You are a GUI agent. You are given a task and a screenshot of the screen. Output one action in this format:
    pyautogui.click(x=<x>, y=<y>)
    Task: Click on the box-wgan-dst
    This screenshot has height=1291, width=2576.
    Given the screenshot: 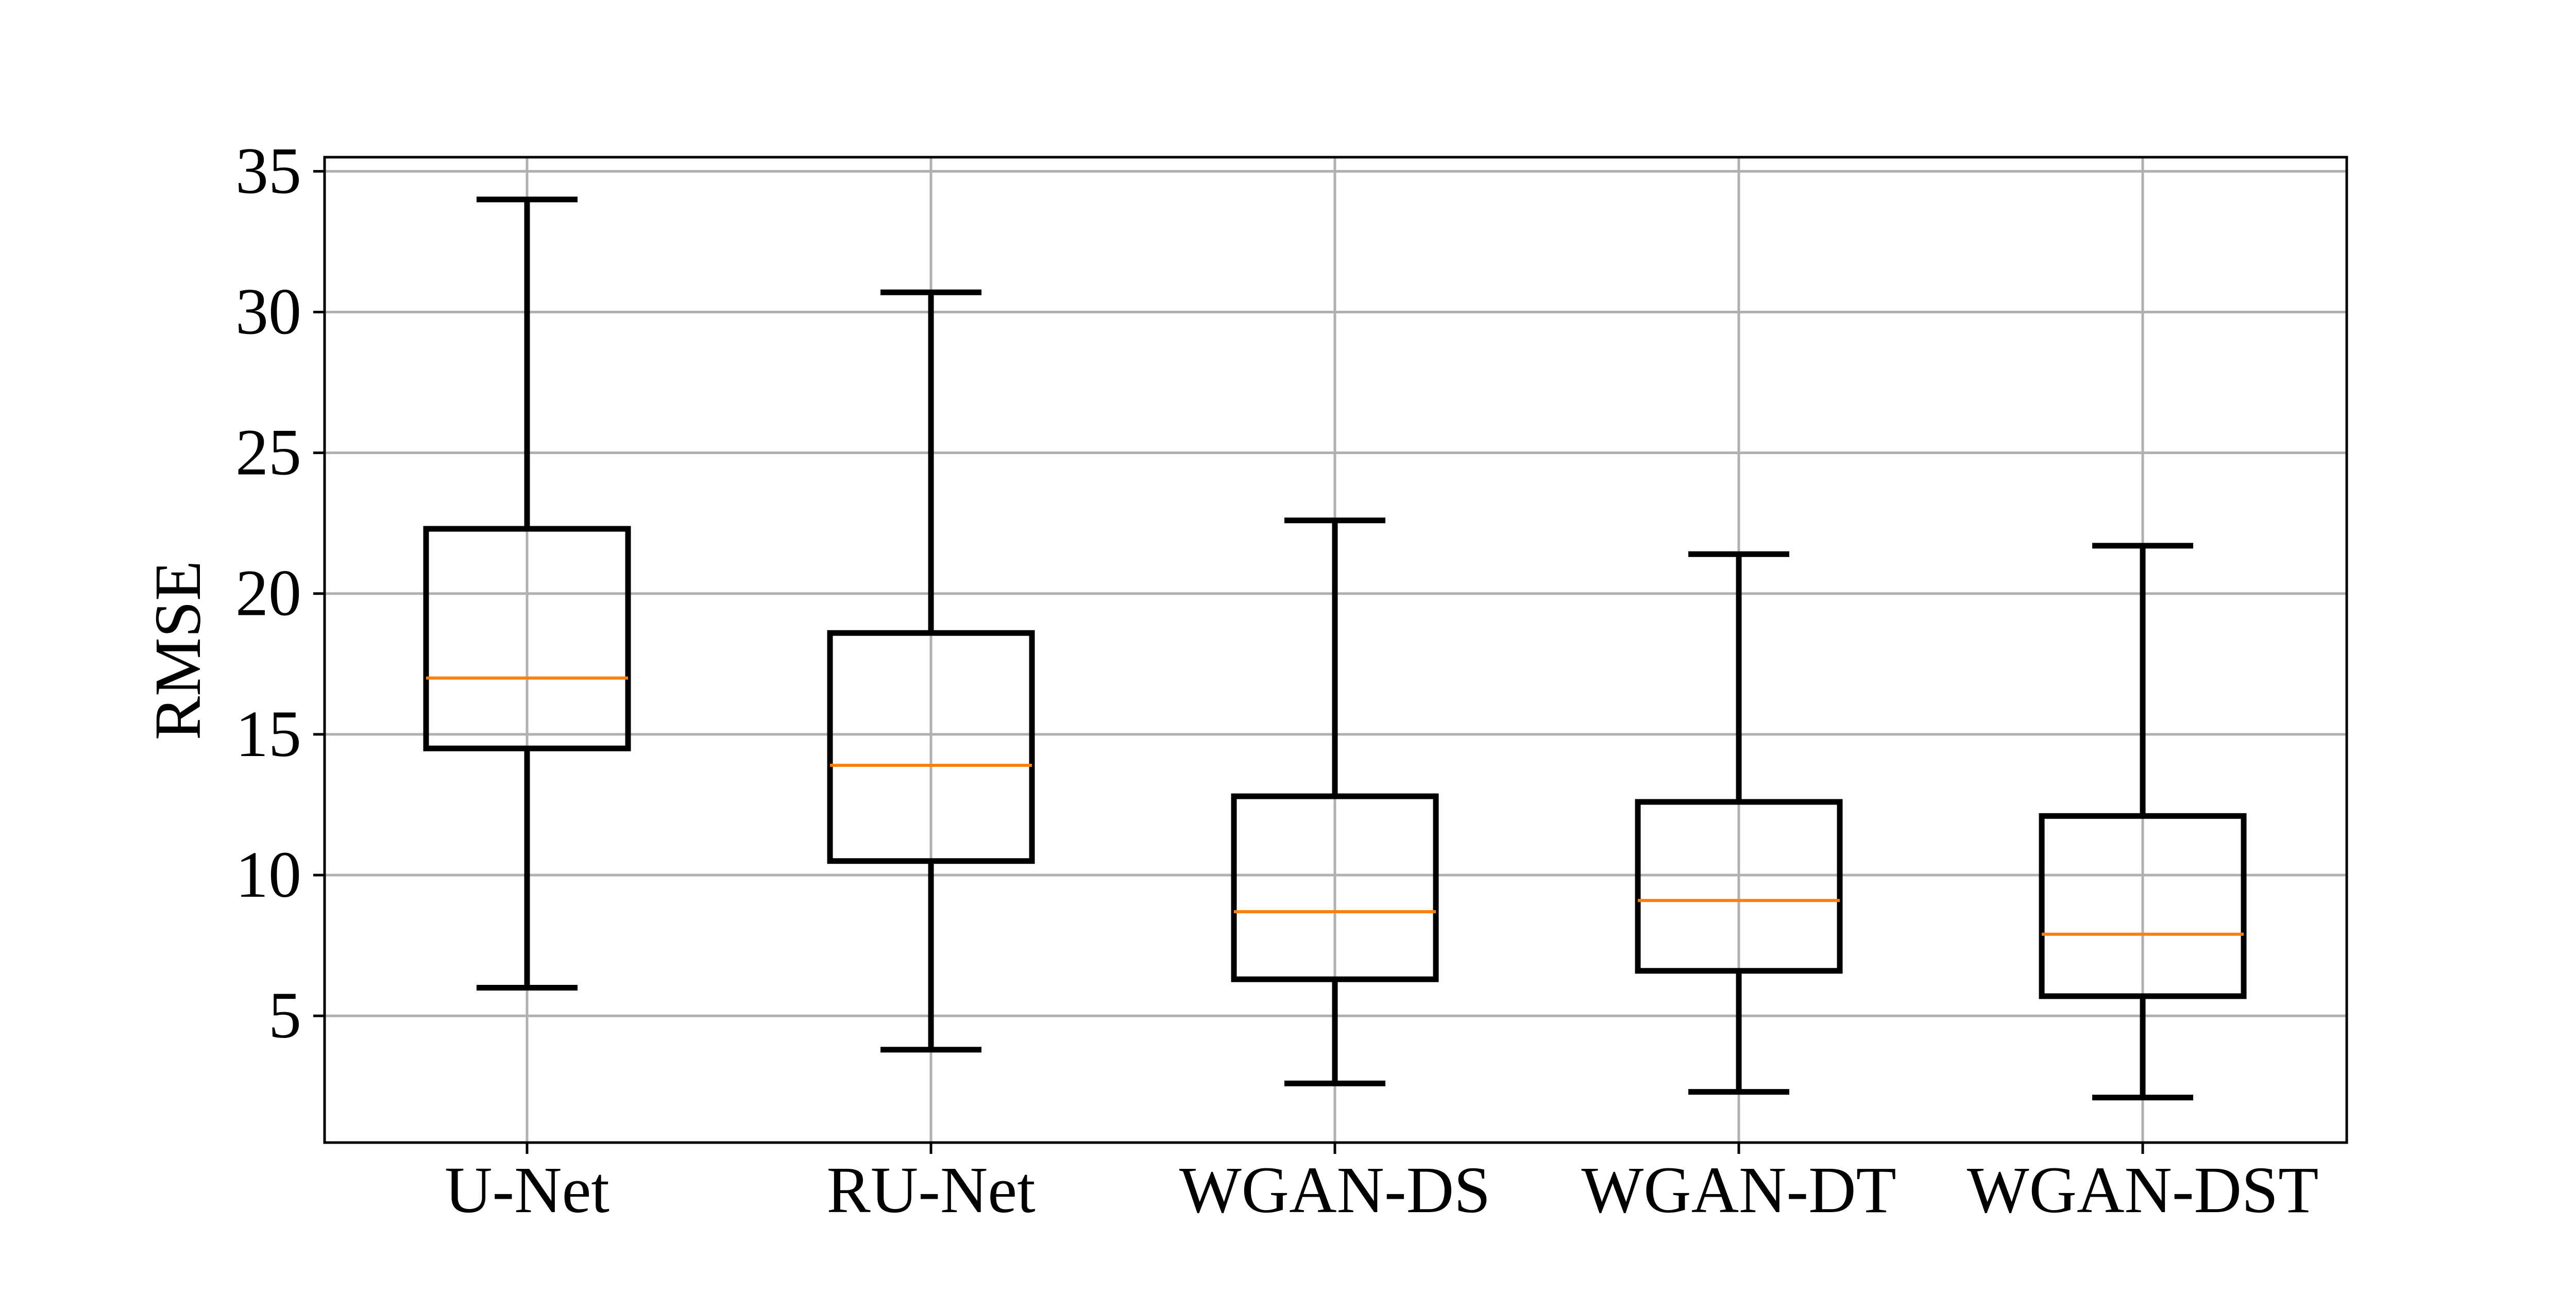 What is the action you would take?
    pyautogui.click(x=2143, y=822)
    